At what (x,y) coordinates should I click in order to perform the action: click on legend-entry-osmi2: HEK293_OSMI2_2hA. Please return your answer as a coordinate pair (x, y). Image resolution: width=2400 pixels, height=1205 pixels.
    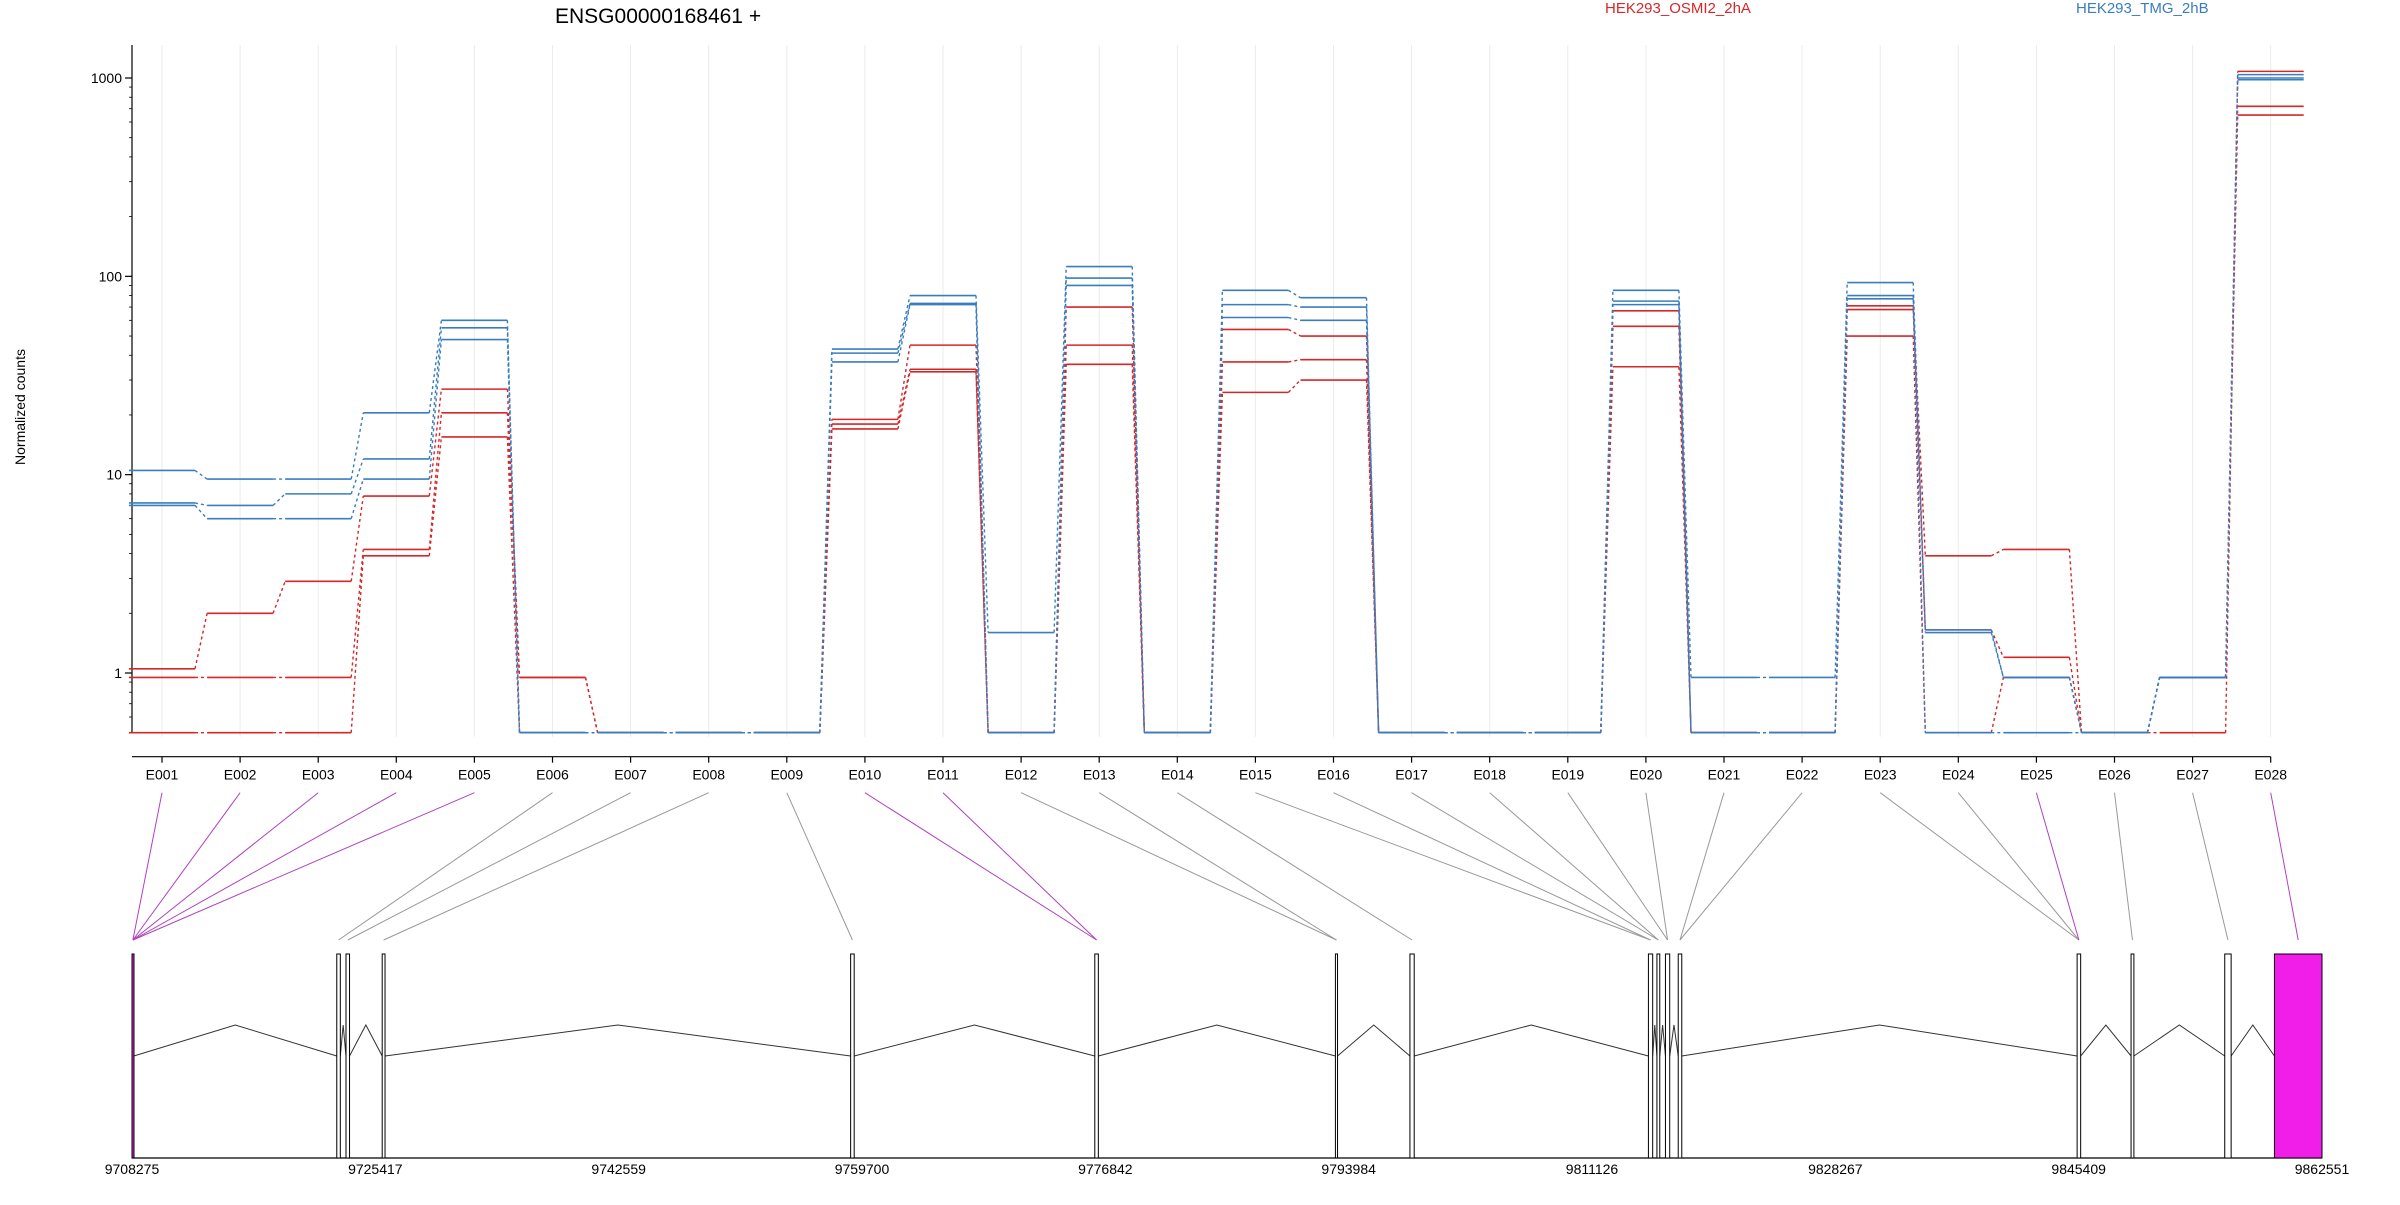
    Looking at the image, I should click on (1678, 8).